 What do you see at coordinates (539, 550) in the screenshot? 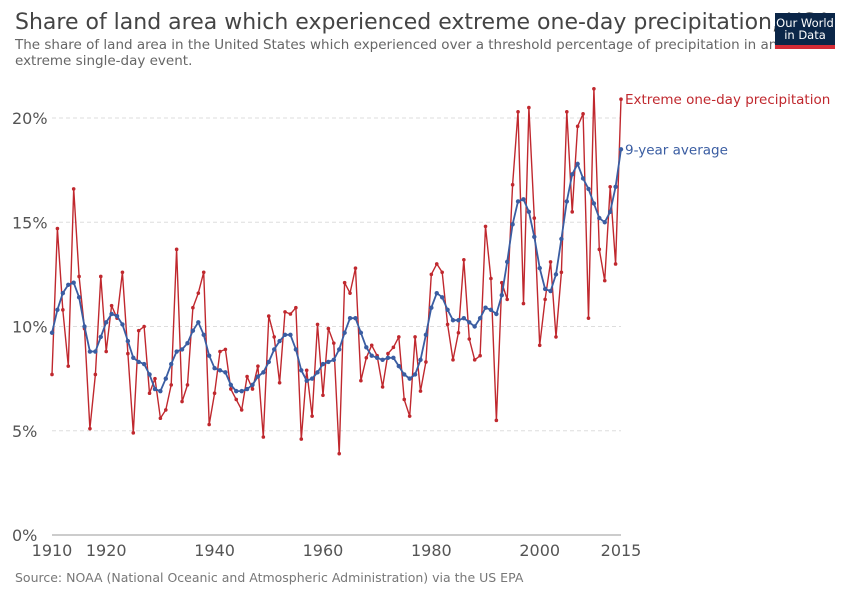
I see `x-tick-label: 2000` at bounding box center [539, 550].